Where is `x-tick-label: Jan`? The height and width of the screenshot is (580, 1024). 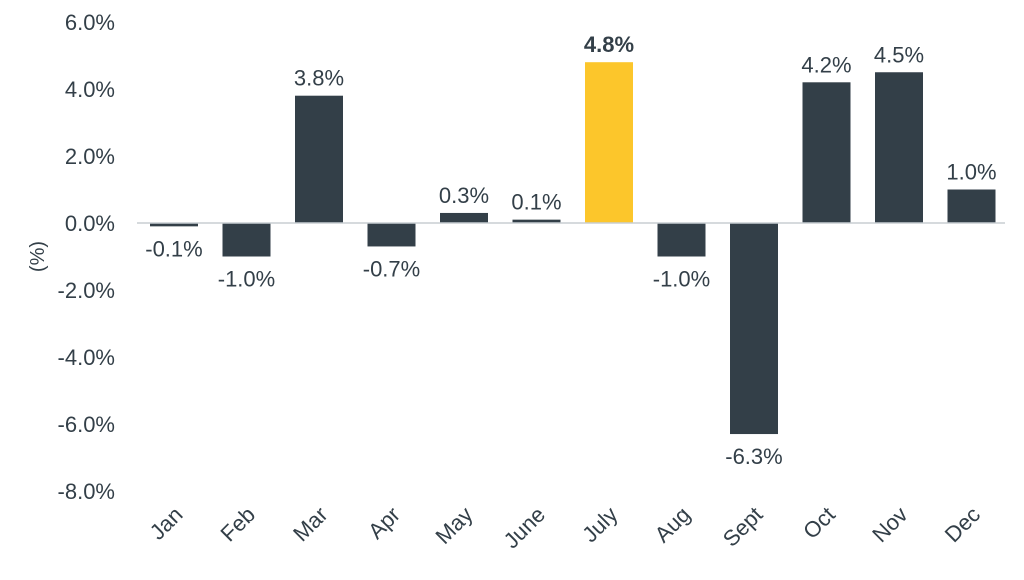 x-tick-label: Jan is located at coordinates (166, 523).